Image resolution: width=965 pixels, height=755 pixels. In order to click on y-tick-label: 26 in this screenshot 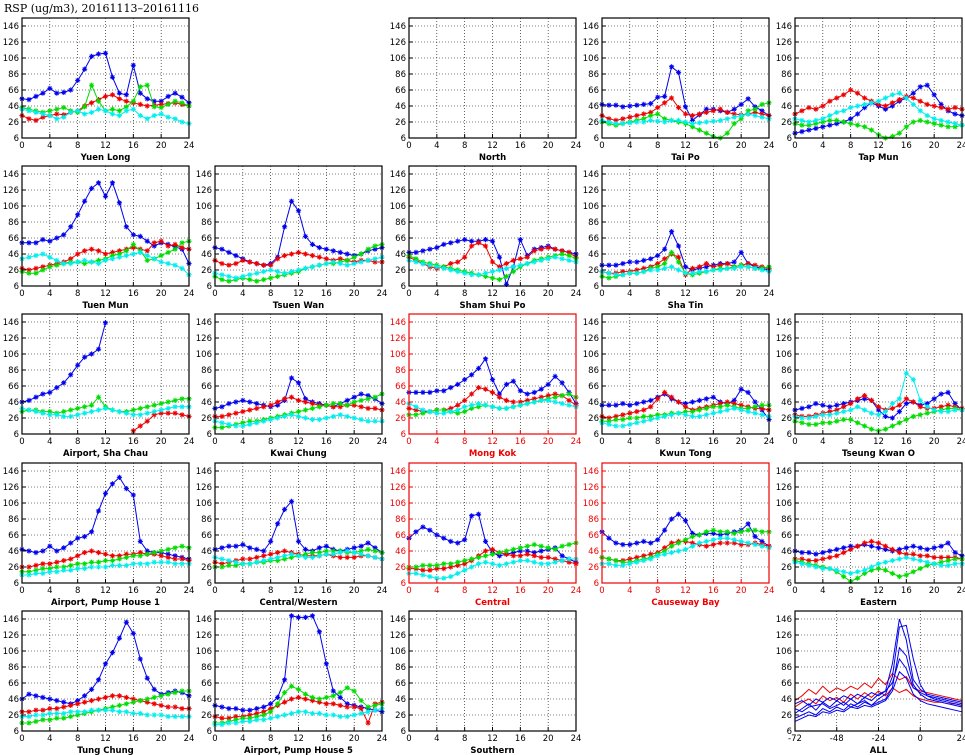, I will do `click(206, 419)`.